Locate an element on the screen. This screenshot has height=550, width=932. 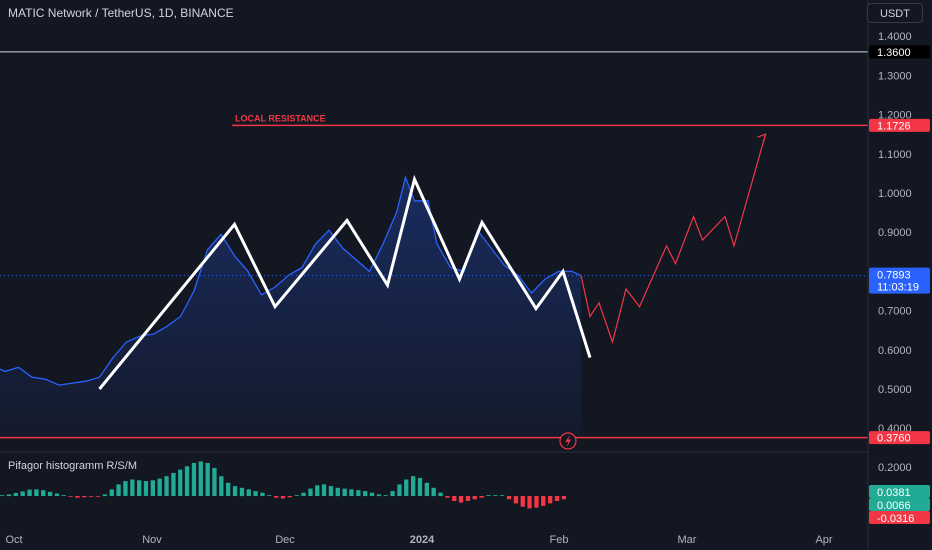
projection-arrowhead is located at coordinates (762, 138).